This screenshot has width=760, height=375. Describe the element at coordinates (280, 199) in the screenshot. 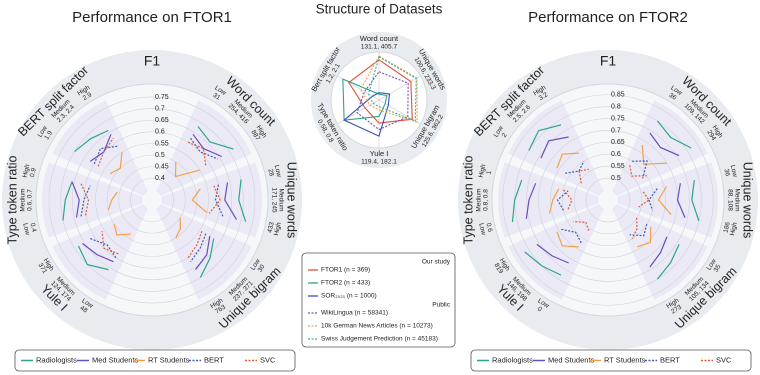

I see `level-label: Medium` at that location.